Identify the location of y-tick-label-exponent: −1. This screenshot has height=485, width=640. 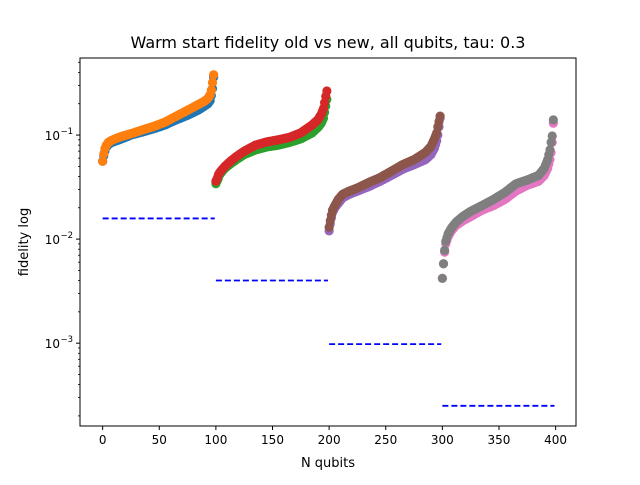
(66, 132).